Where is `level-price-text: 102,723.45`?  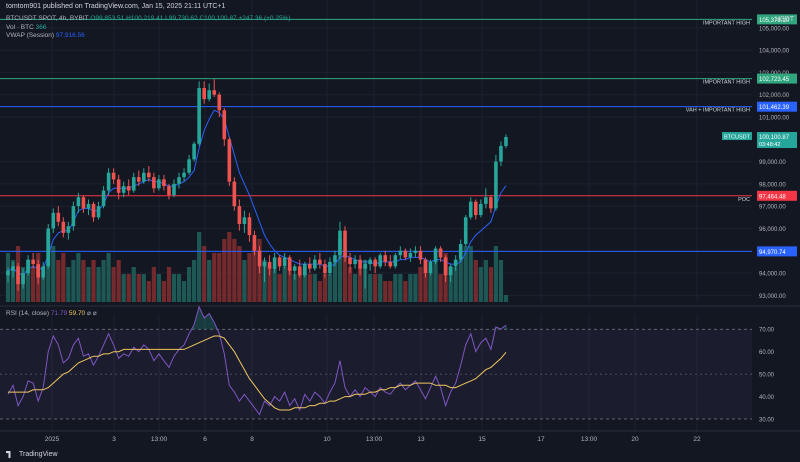 level-price-text: 102,723.45 is located at coordinates (774, 80).